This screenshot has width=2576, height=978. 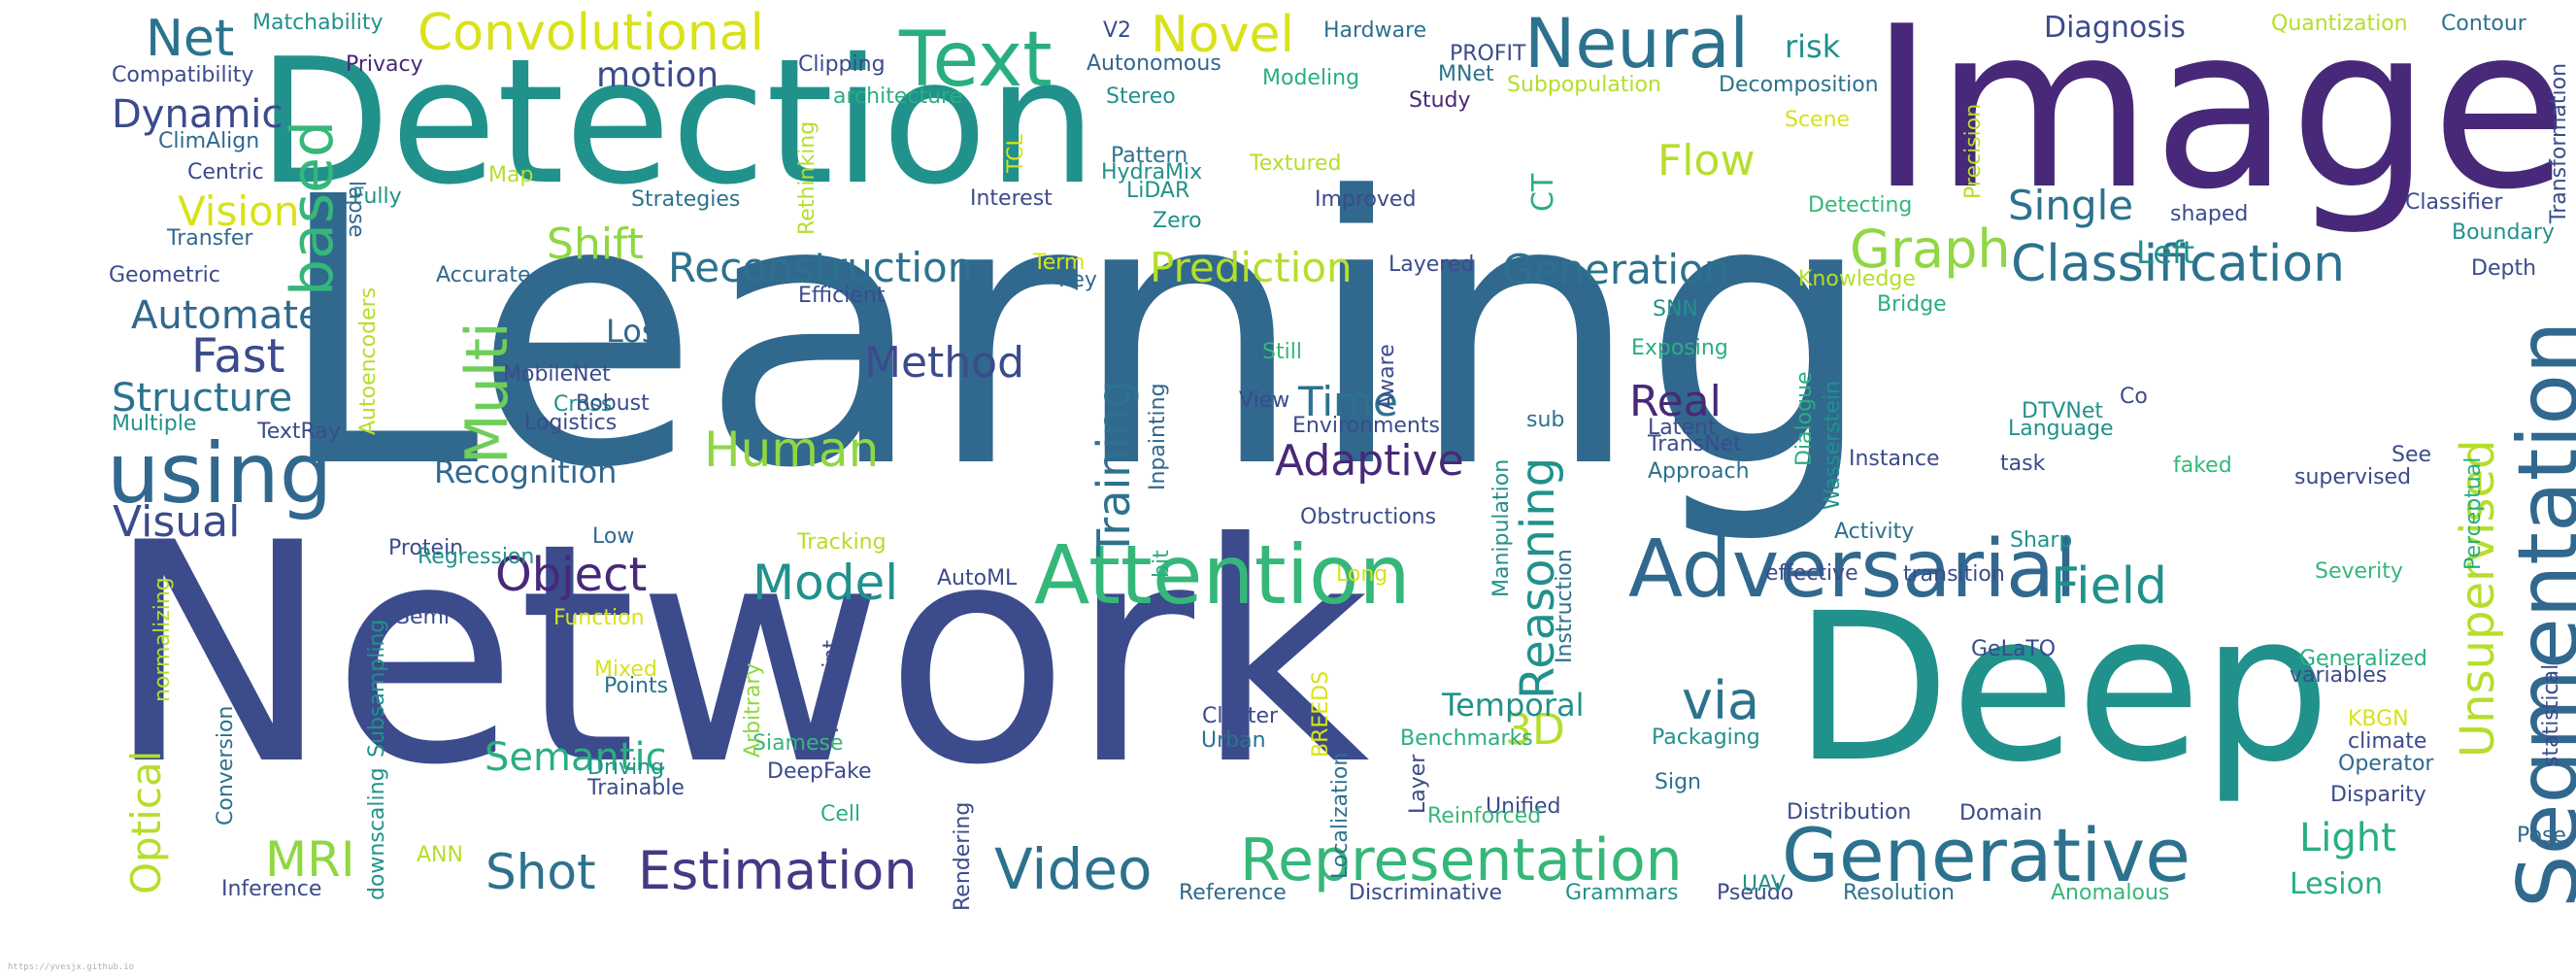 I want to click on word: Bridge, so click(x=1912, y=304).